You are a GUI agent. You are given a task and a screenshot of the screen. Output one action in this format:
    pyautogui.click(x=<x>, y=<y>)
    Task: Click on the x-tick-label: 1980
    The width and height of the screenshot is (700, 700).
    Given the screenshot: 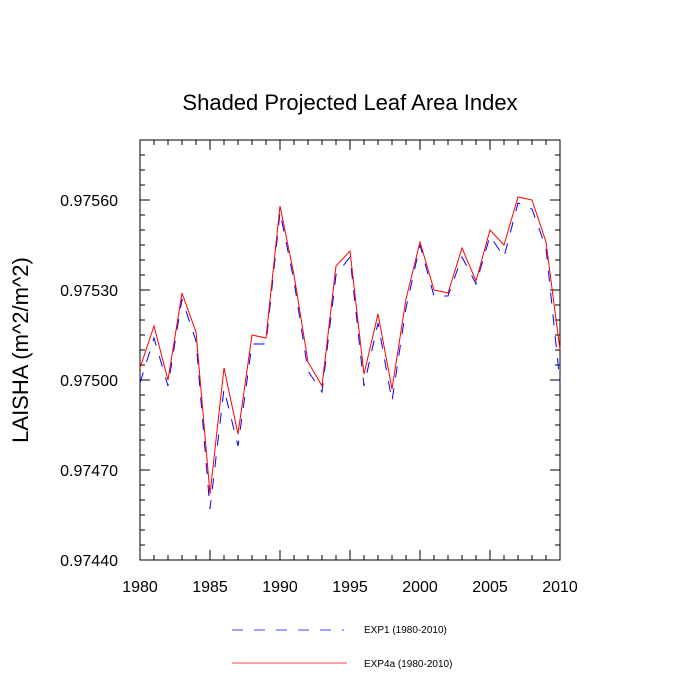 What is the action you would take?
    pyautogui.click(x=140, y=587)
    